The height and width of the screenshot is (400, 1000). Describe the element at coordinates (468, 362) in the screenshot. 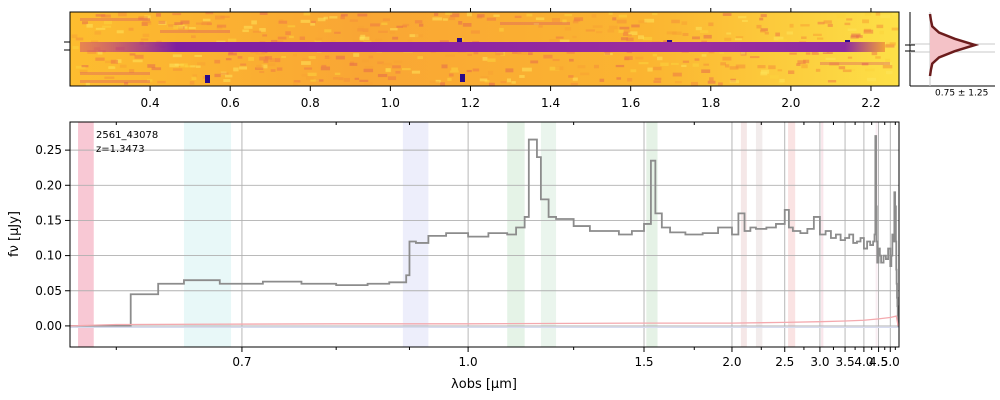

I see `x-tick-label: 1.0` at that location.